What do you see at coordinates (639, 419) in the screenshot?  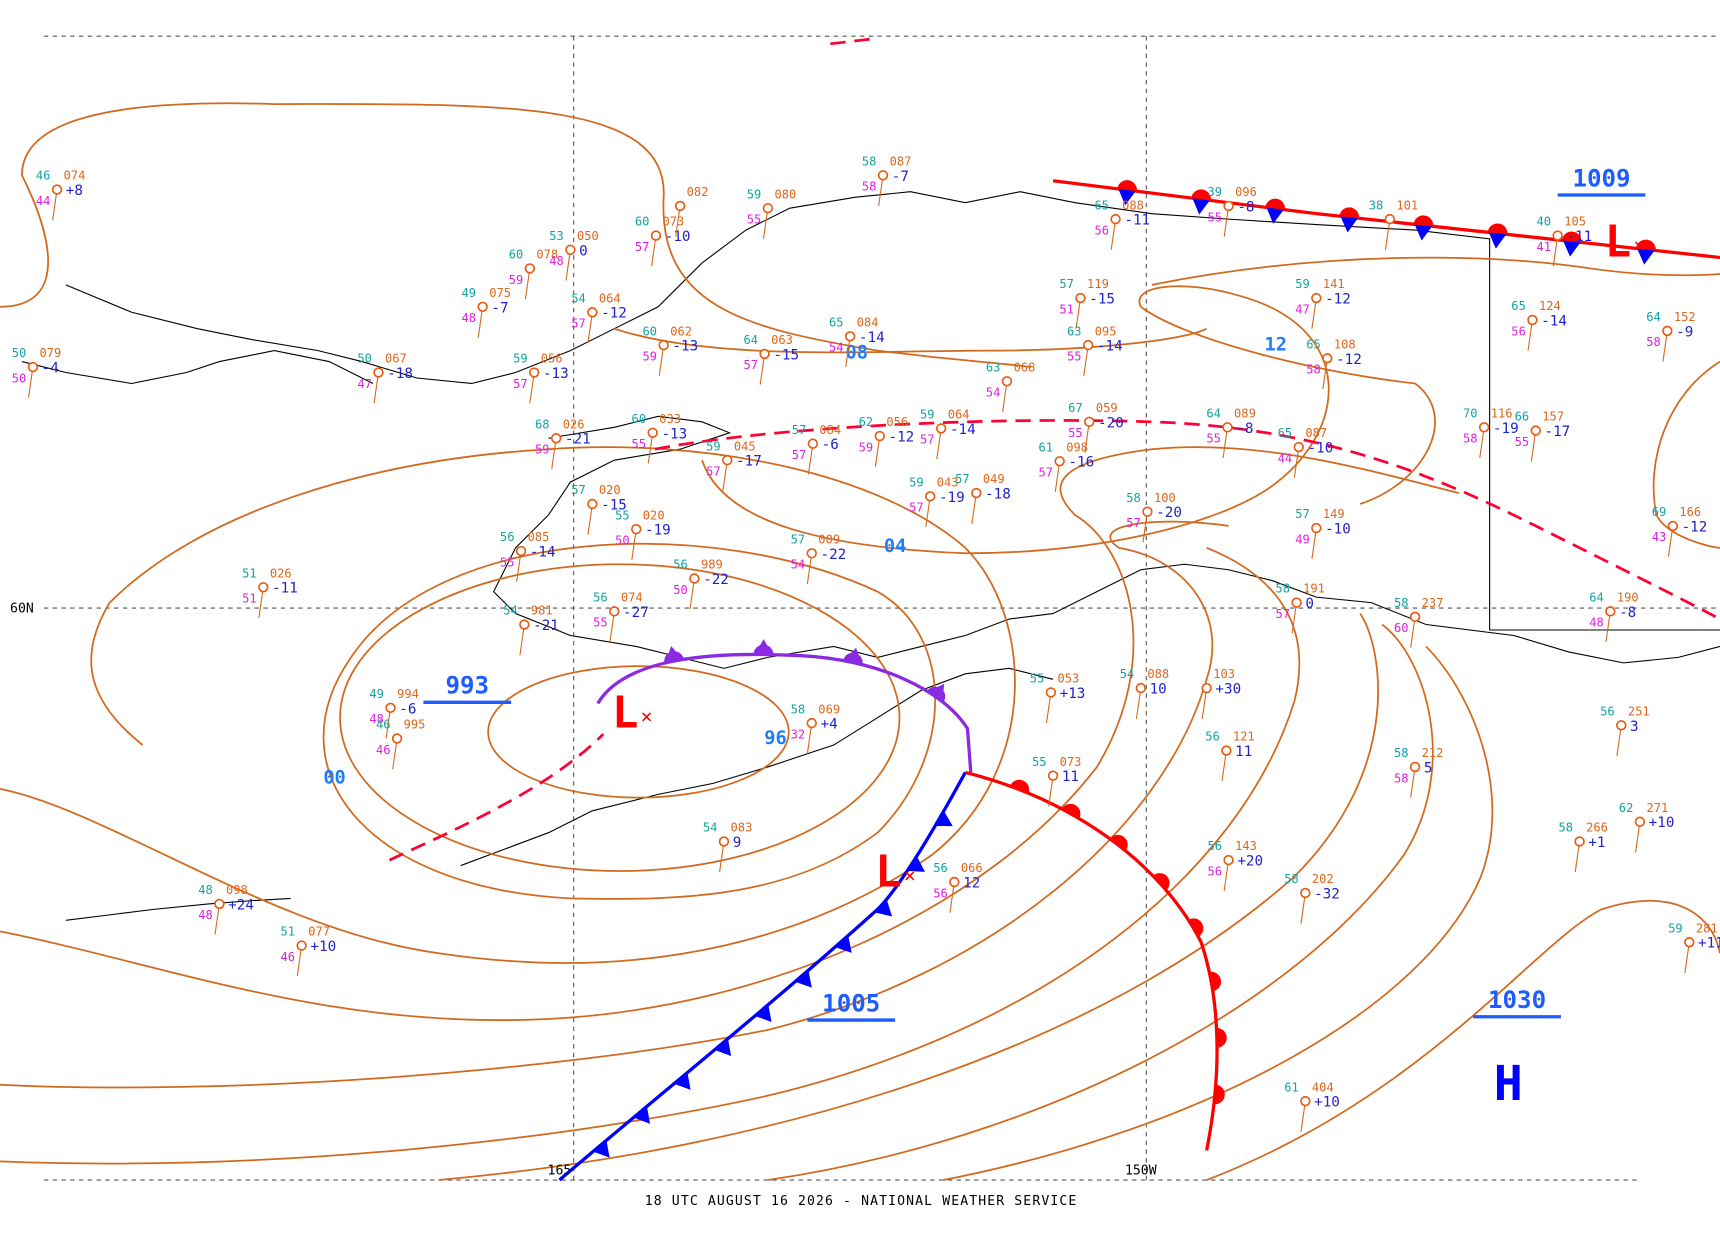 I see `temperature: 60` at bounding box center [639, 419].